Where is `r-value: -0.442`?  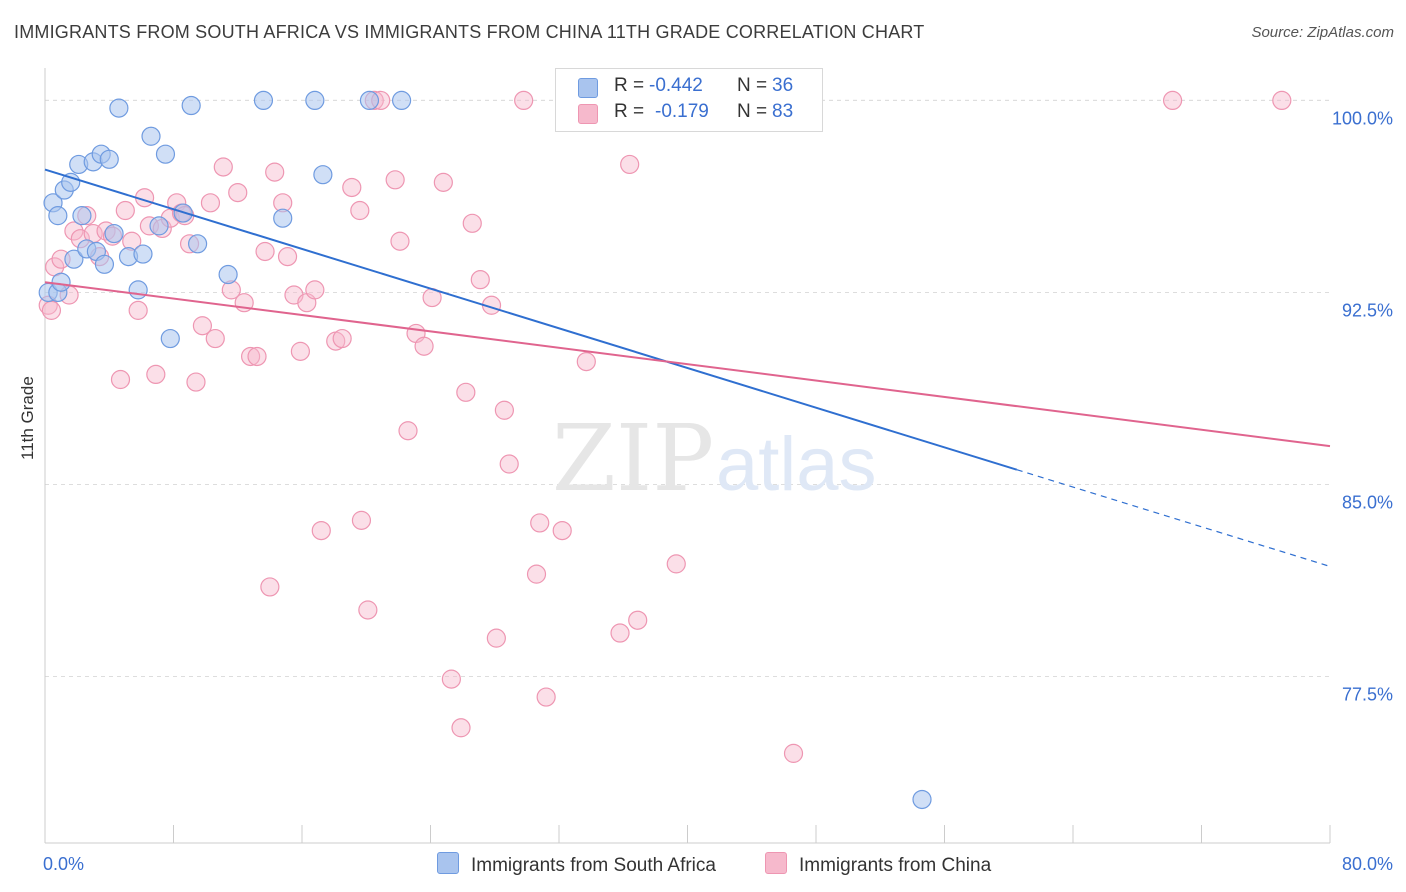
r-value: -0.442 is located at coordinates (676, 85).